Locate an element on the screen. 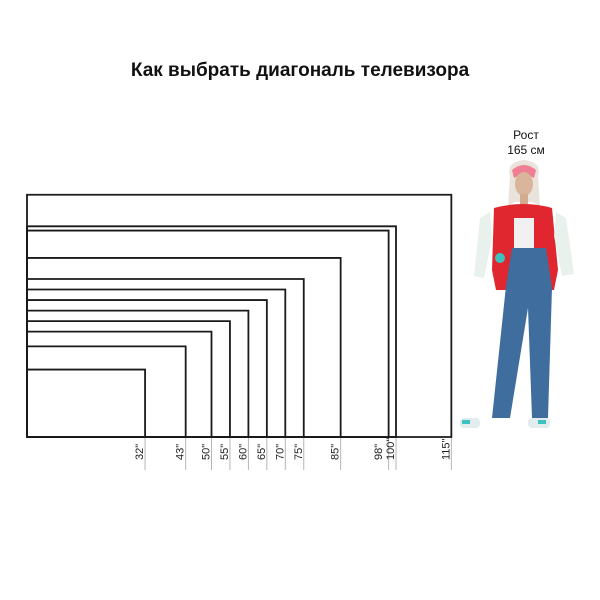 Image resolution: width=600 pixels, height=600 pixels. right-sleeve is located at coordinates (564, 244).